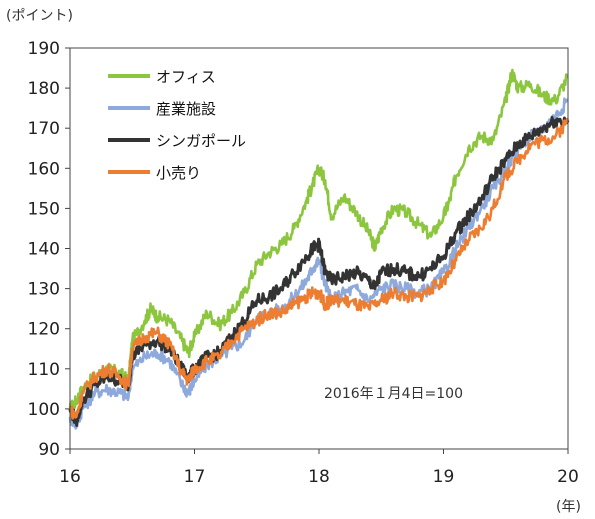 This screenshot has width=595, height=519. What do you see at coordinates (49, 450) in the screenshot?
I see `y-tick-label: 90` at bounding box center [49, 450].